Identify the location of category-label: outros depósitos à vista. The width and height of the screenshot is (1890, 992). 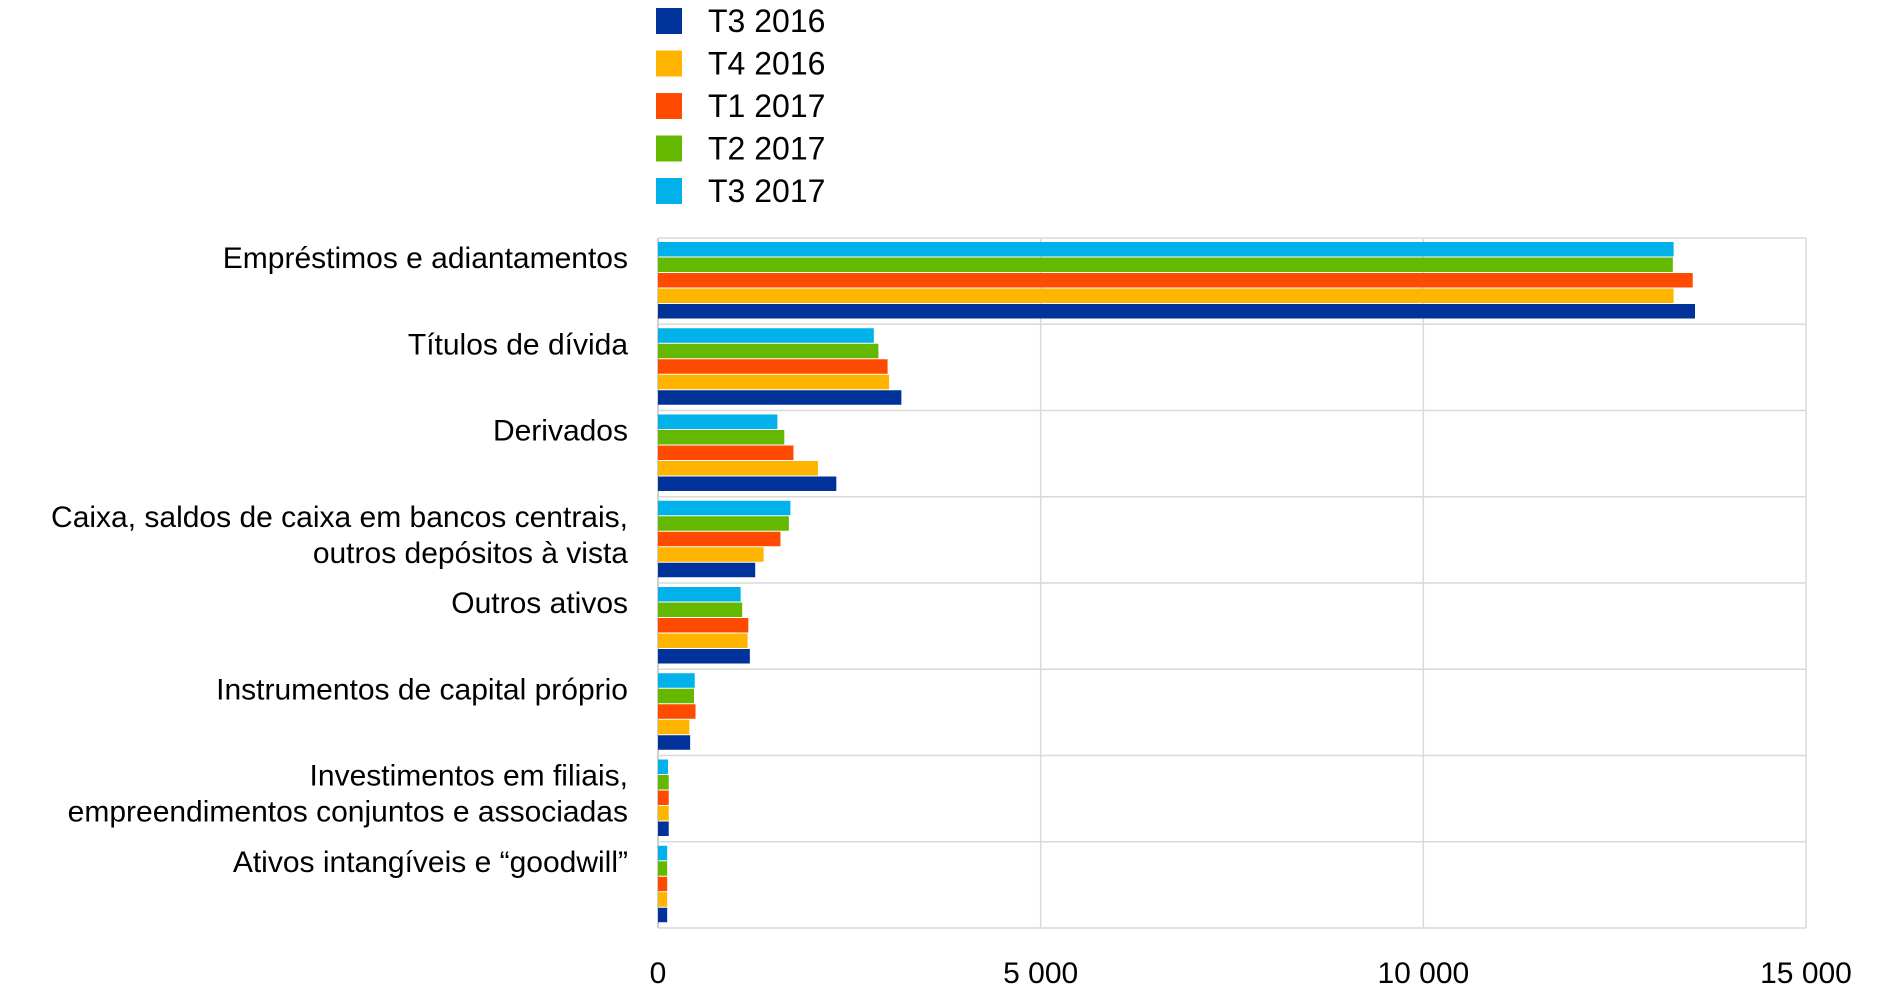
(470, 553).